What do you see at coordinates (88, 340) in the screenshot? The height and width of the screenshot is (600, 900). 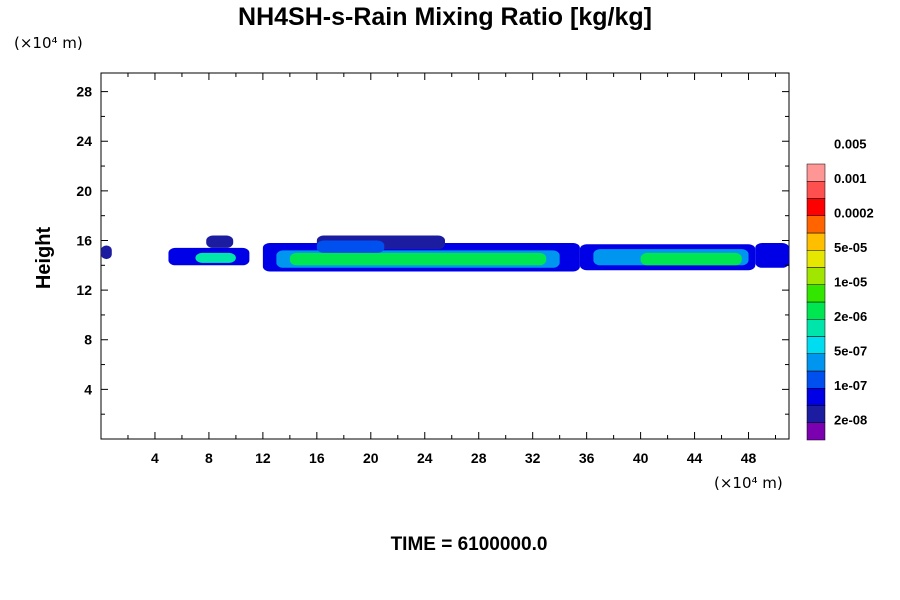 I see `y-tick-label-2: 8` at bounding box center [88, 340].